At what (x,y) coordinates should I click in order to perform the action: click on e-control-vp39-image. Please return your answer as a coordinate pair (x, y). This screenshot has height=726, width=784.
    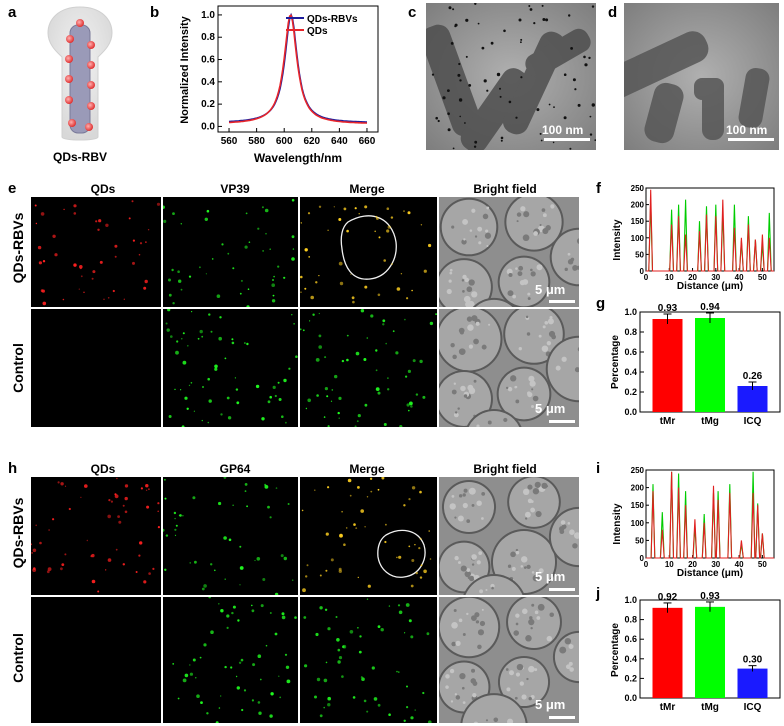
    Looking at the image, I should click on (230, 368).